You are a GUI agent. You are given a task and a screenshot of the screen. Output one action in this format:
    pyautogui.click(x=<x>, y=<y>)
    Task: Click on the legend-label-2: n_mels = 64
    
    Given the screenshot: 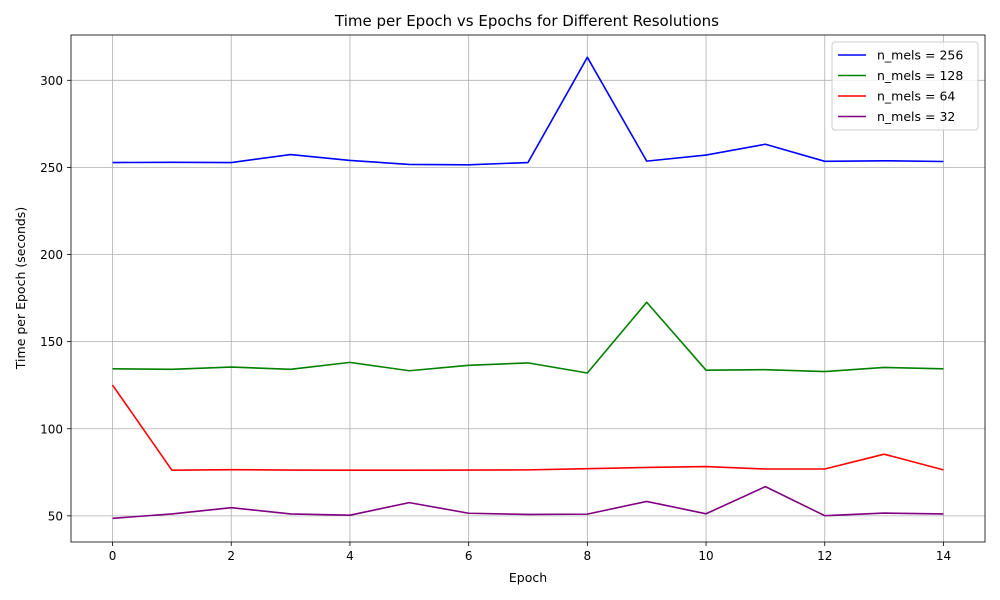 What is the action you would take?
    pyautogui.click(x=916, y=96)
    